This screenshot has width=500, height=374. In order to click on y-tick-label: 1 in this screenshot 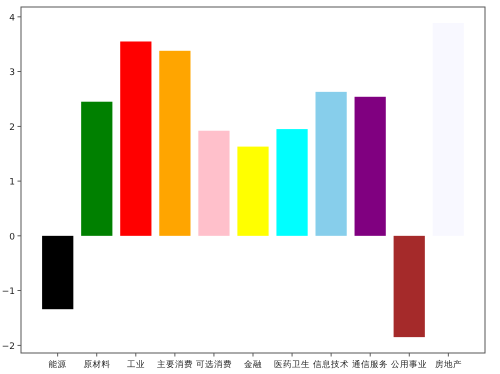, I will do `click(12, 183)`.